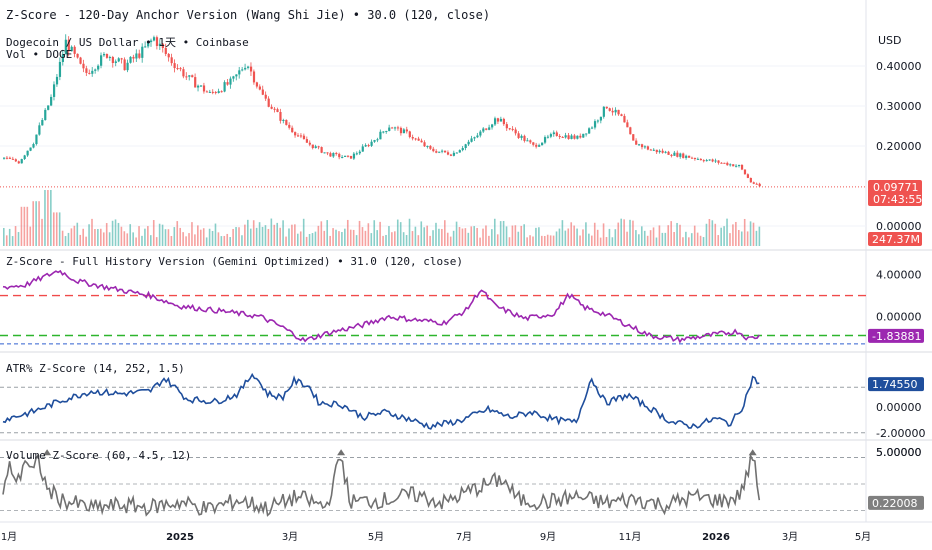 Image resolution: width=932 pixels, height=550 pixels. Describe the element at coordinates (127, 42) in the screenshot. I see `symbol-title: Dogecoin / US Dollar • 1天 • Coinbase` at that location.